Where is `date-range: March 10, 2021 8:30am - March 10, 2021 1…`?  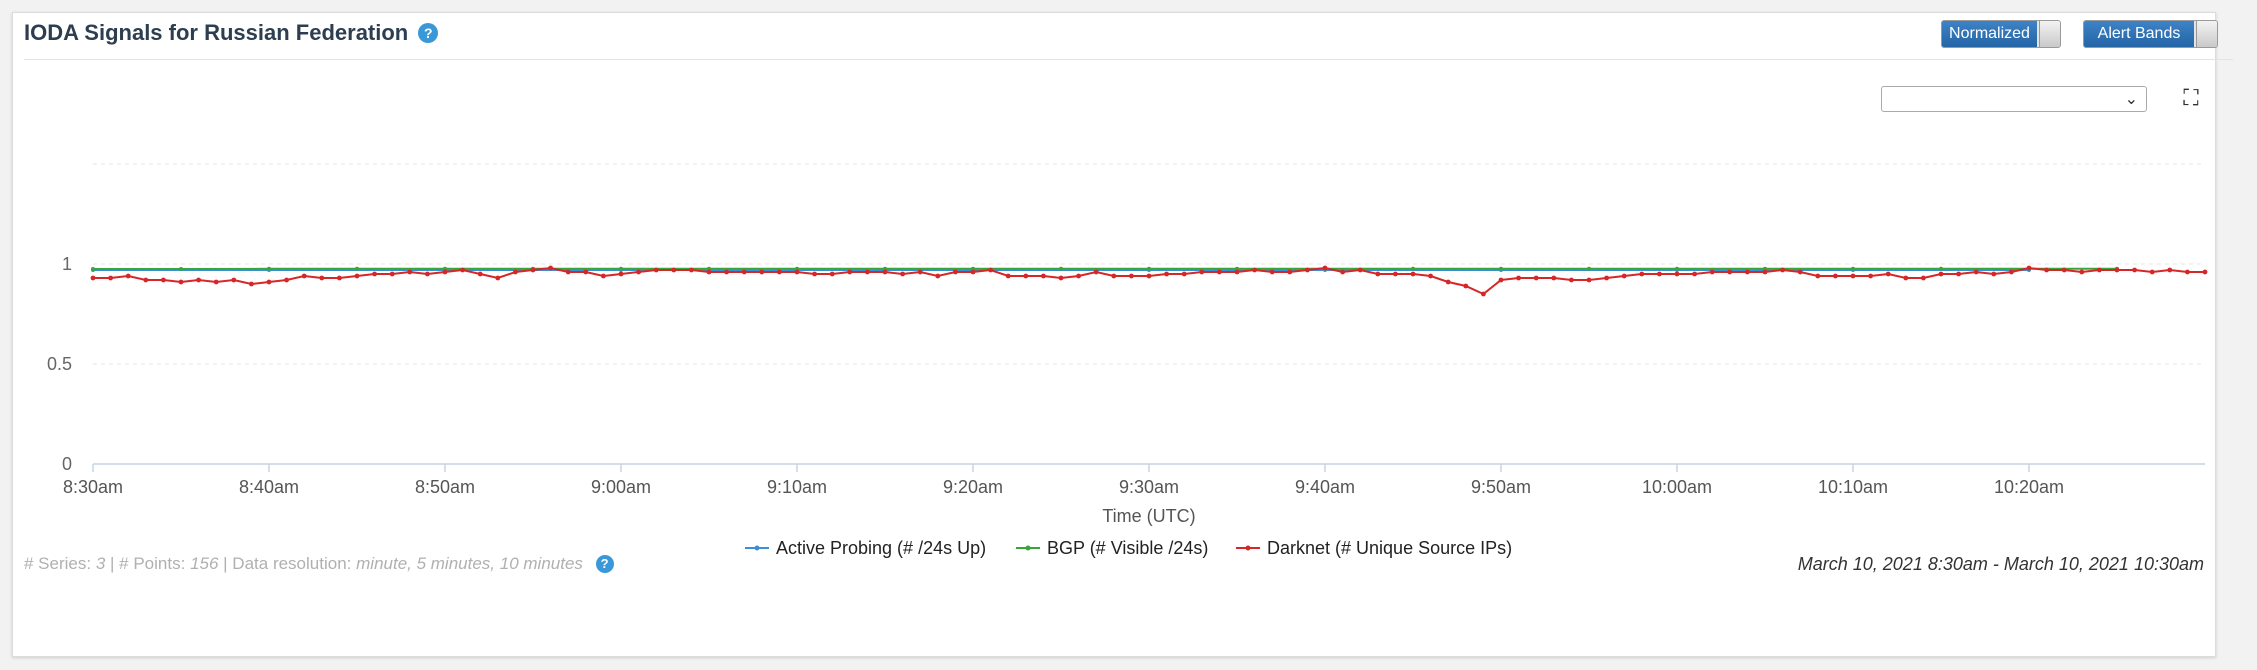
date-range: March 10, 2021 8:30am - March 10, 2021 1… is located at coordinates (2000, 564).